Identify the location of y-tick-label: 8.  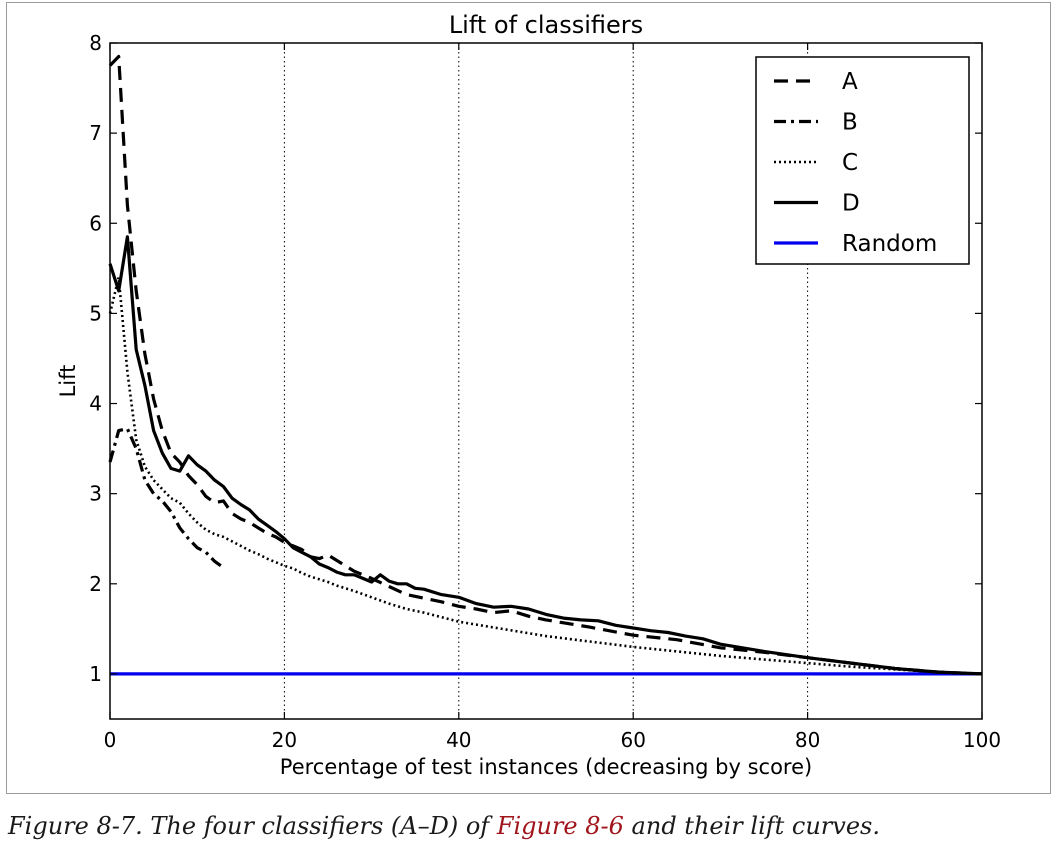
(95, 43).